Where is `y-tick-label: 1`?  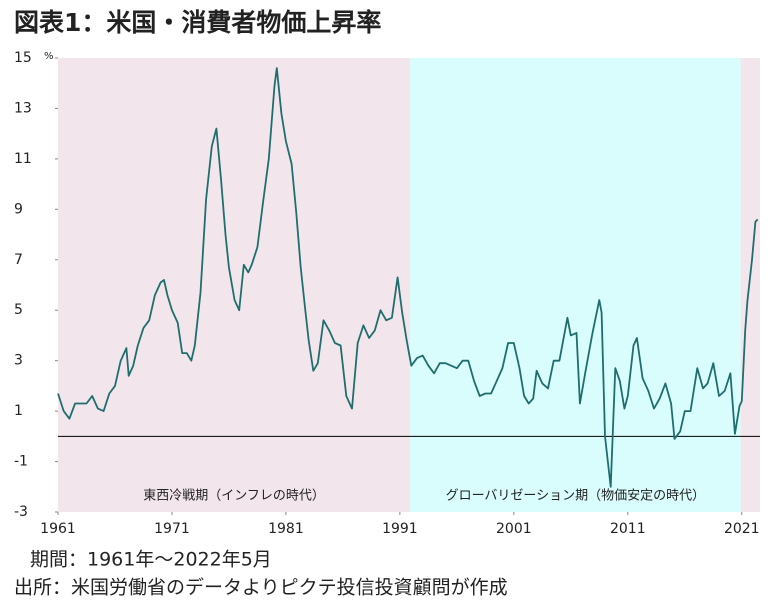
y-tick-label: 1 is located at coordinates (18, 411).